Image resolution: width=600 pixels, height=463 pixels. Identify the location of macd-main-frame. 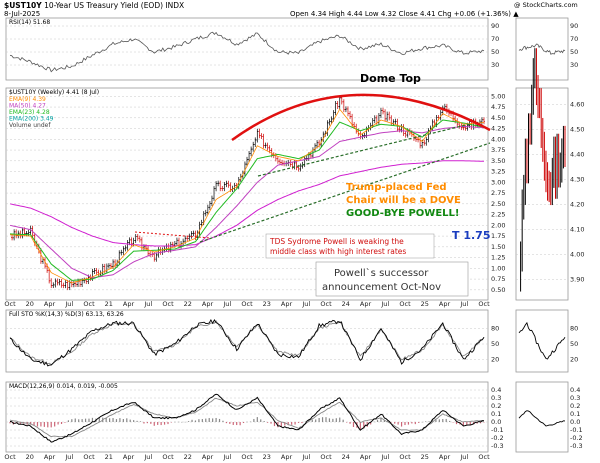
(247, 417).